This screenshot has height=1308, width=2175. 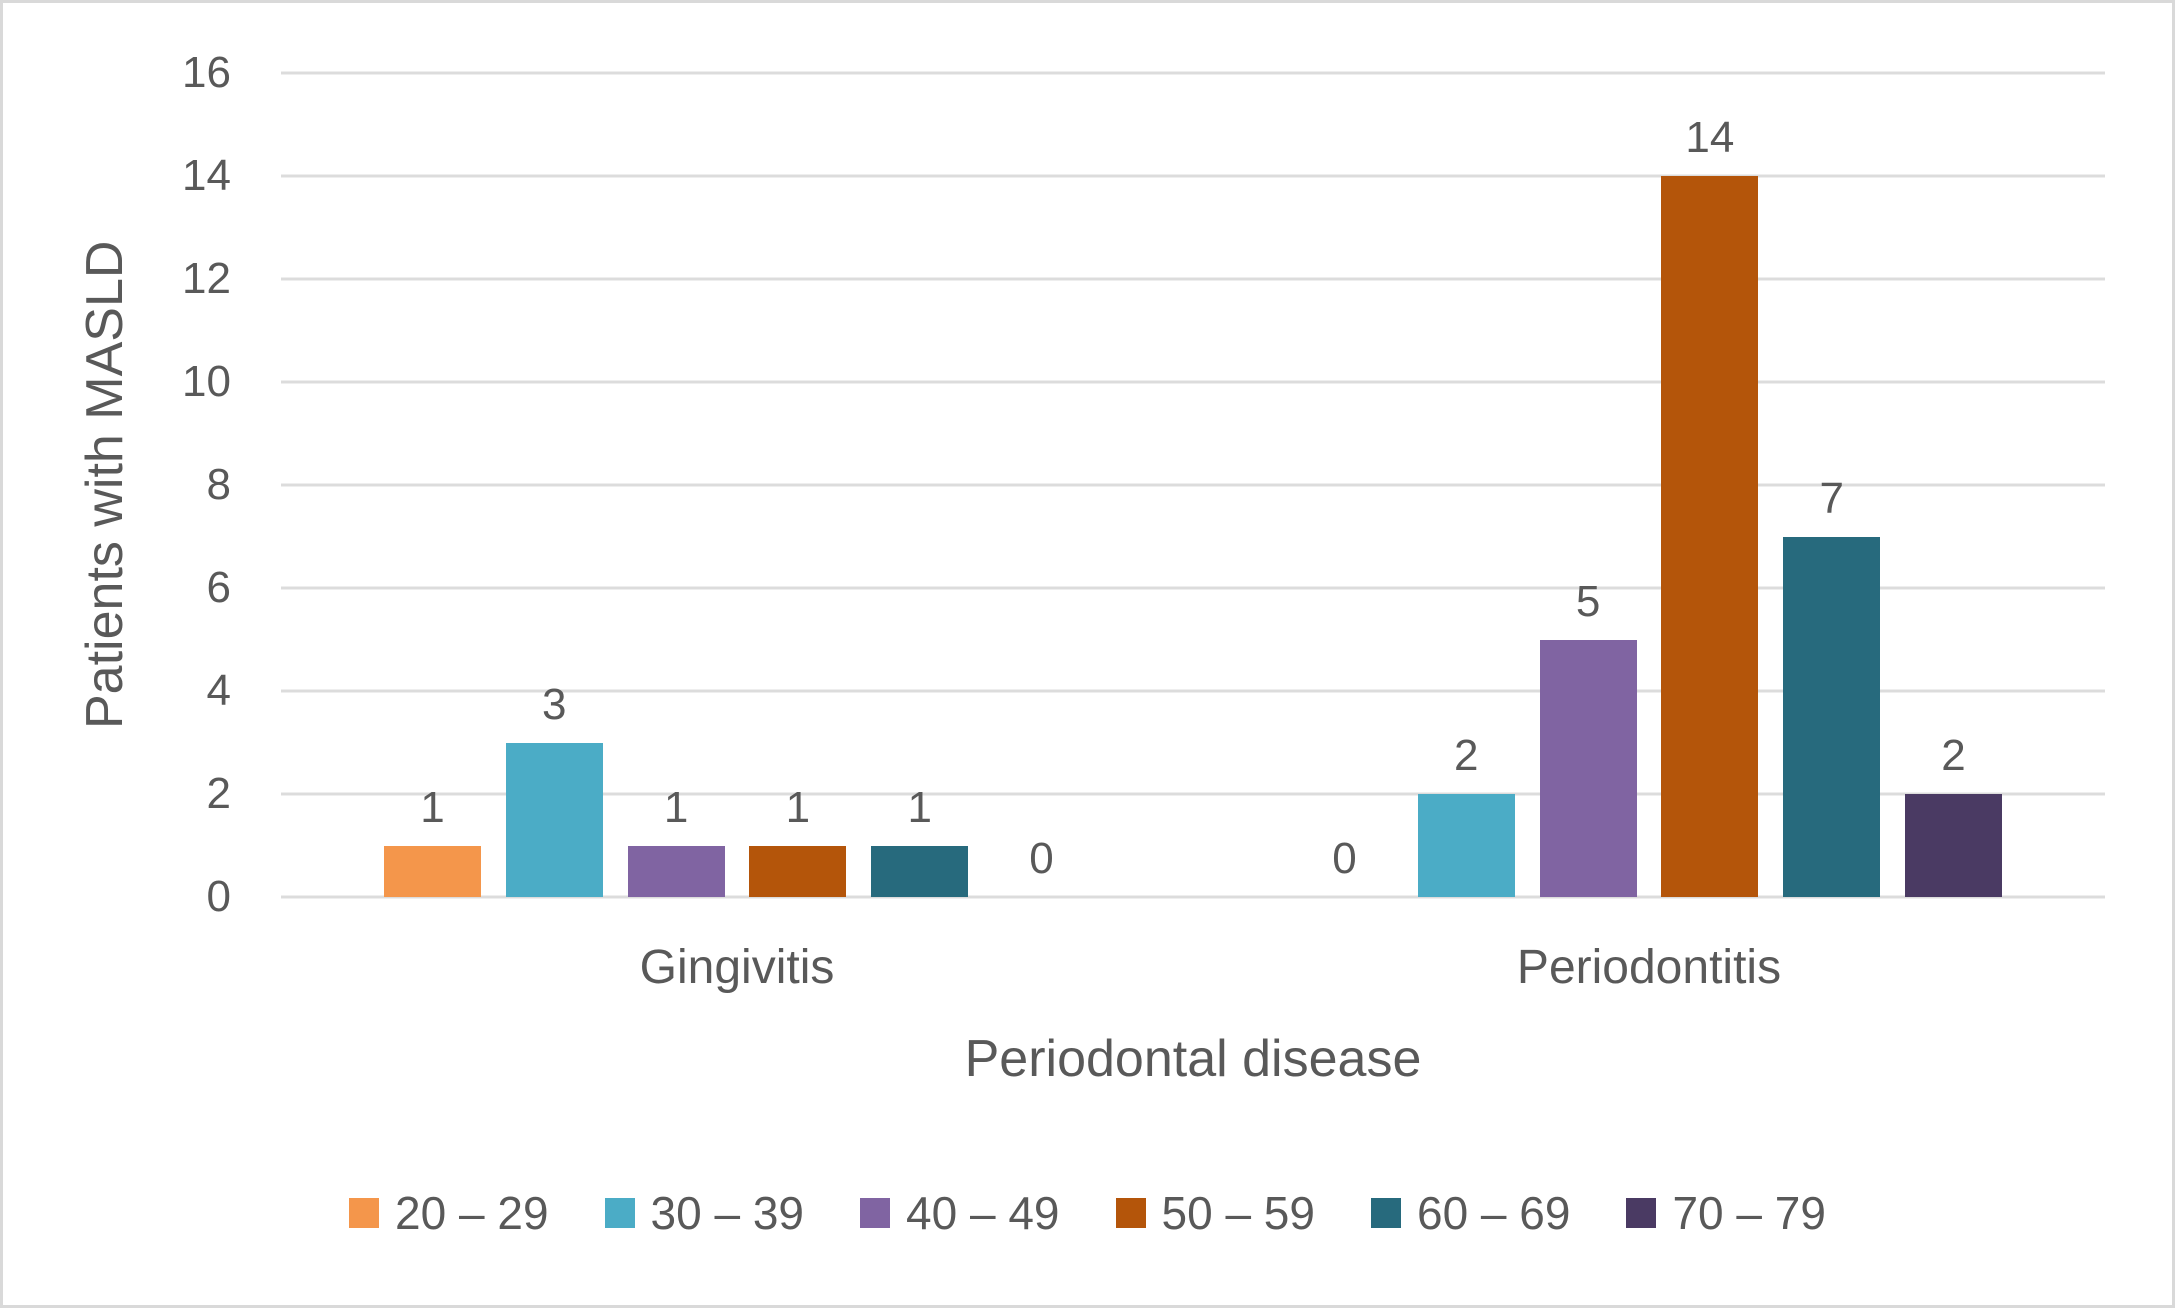 I want to click on value-label-gingivitis-5059: 1, so click(x=798, y=807).